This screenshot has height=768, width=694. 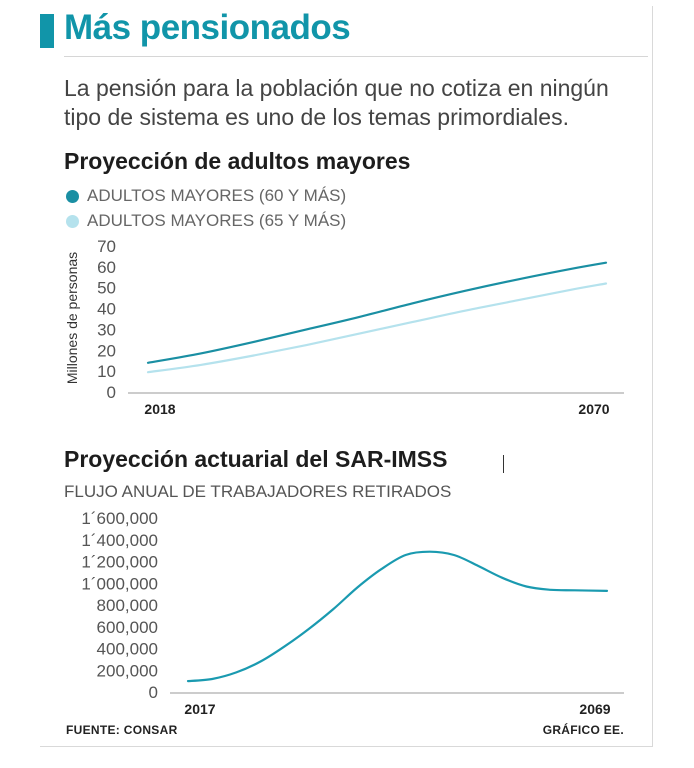 I want to click on chart1-ytick-label: 50, so click(x=106, y=288).